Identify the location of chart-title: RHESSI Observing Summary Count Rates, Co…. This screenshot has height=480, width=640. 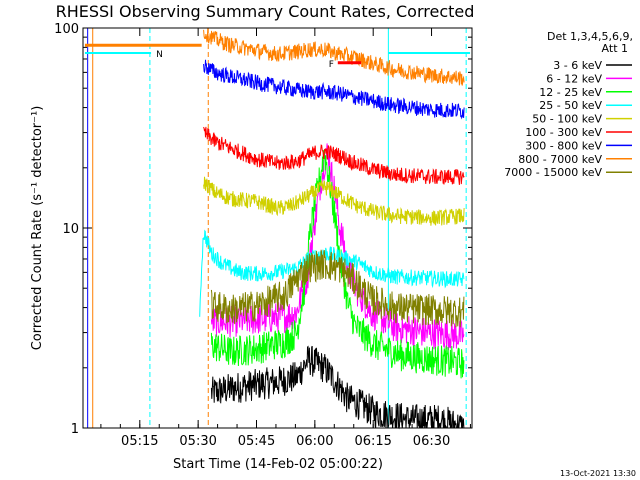
(265, 11).